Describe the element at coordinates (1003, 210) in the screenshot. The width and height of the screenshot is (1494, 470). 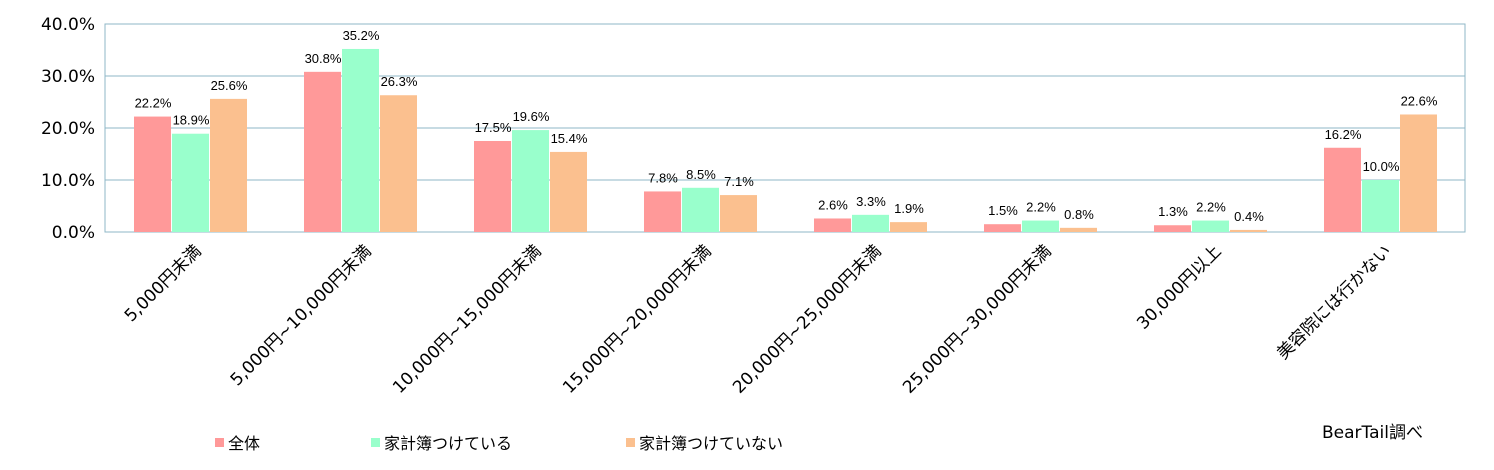
I see `data-label: 1.5%` at that location.